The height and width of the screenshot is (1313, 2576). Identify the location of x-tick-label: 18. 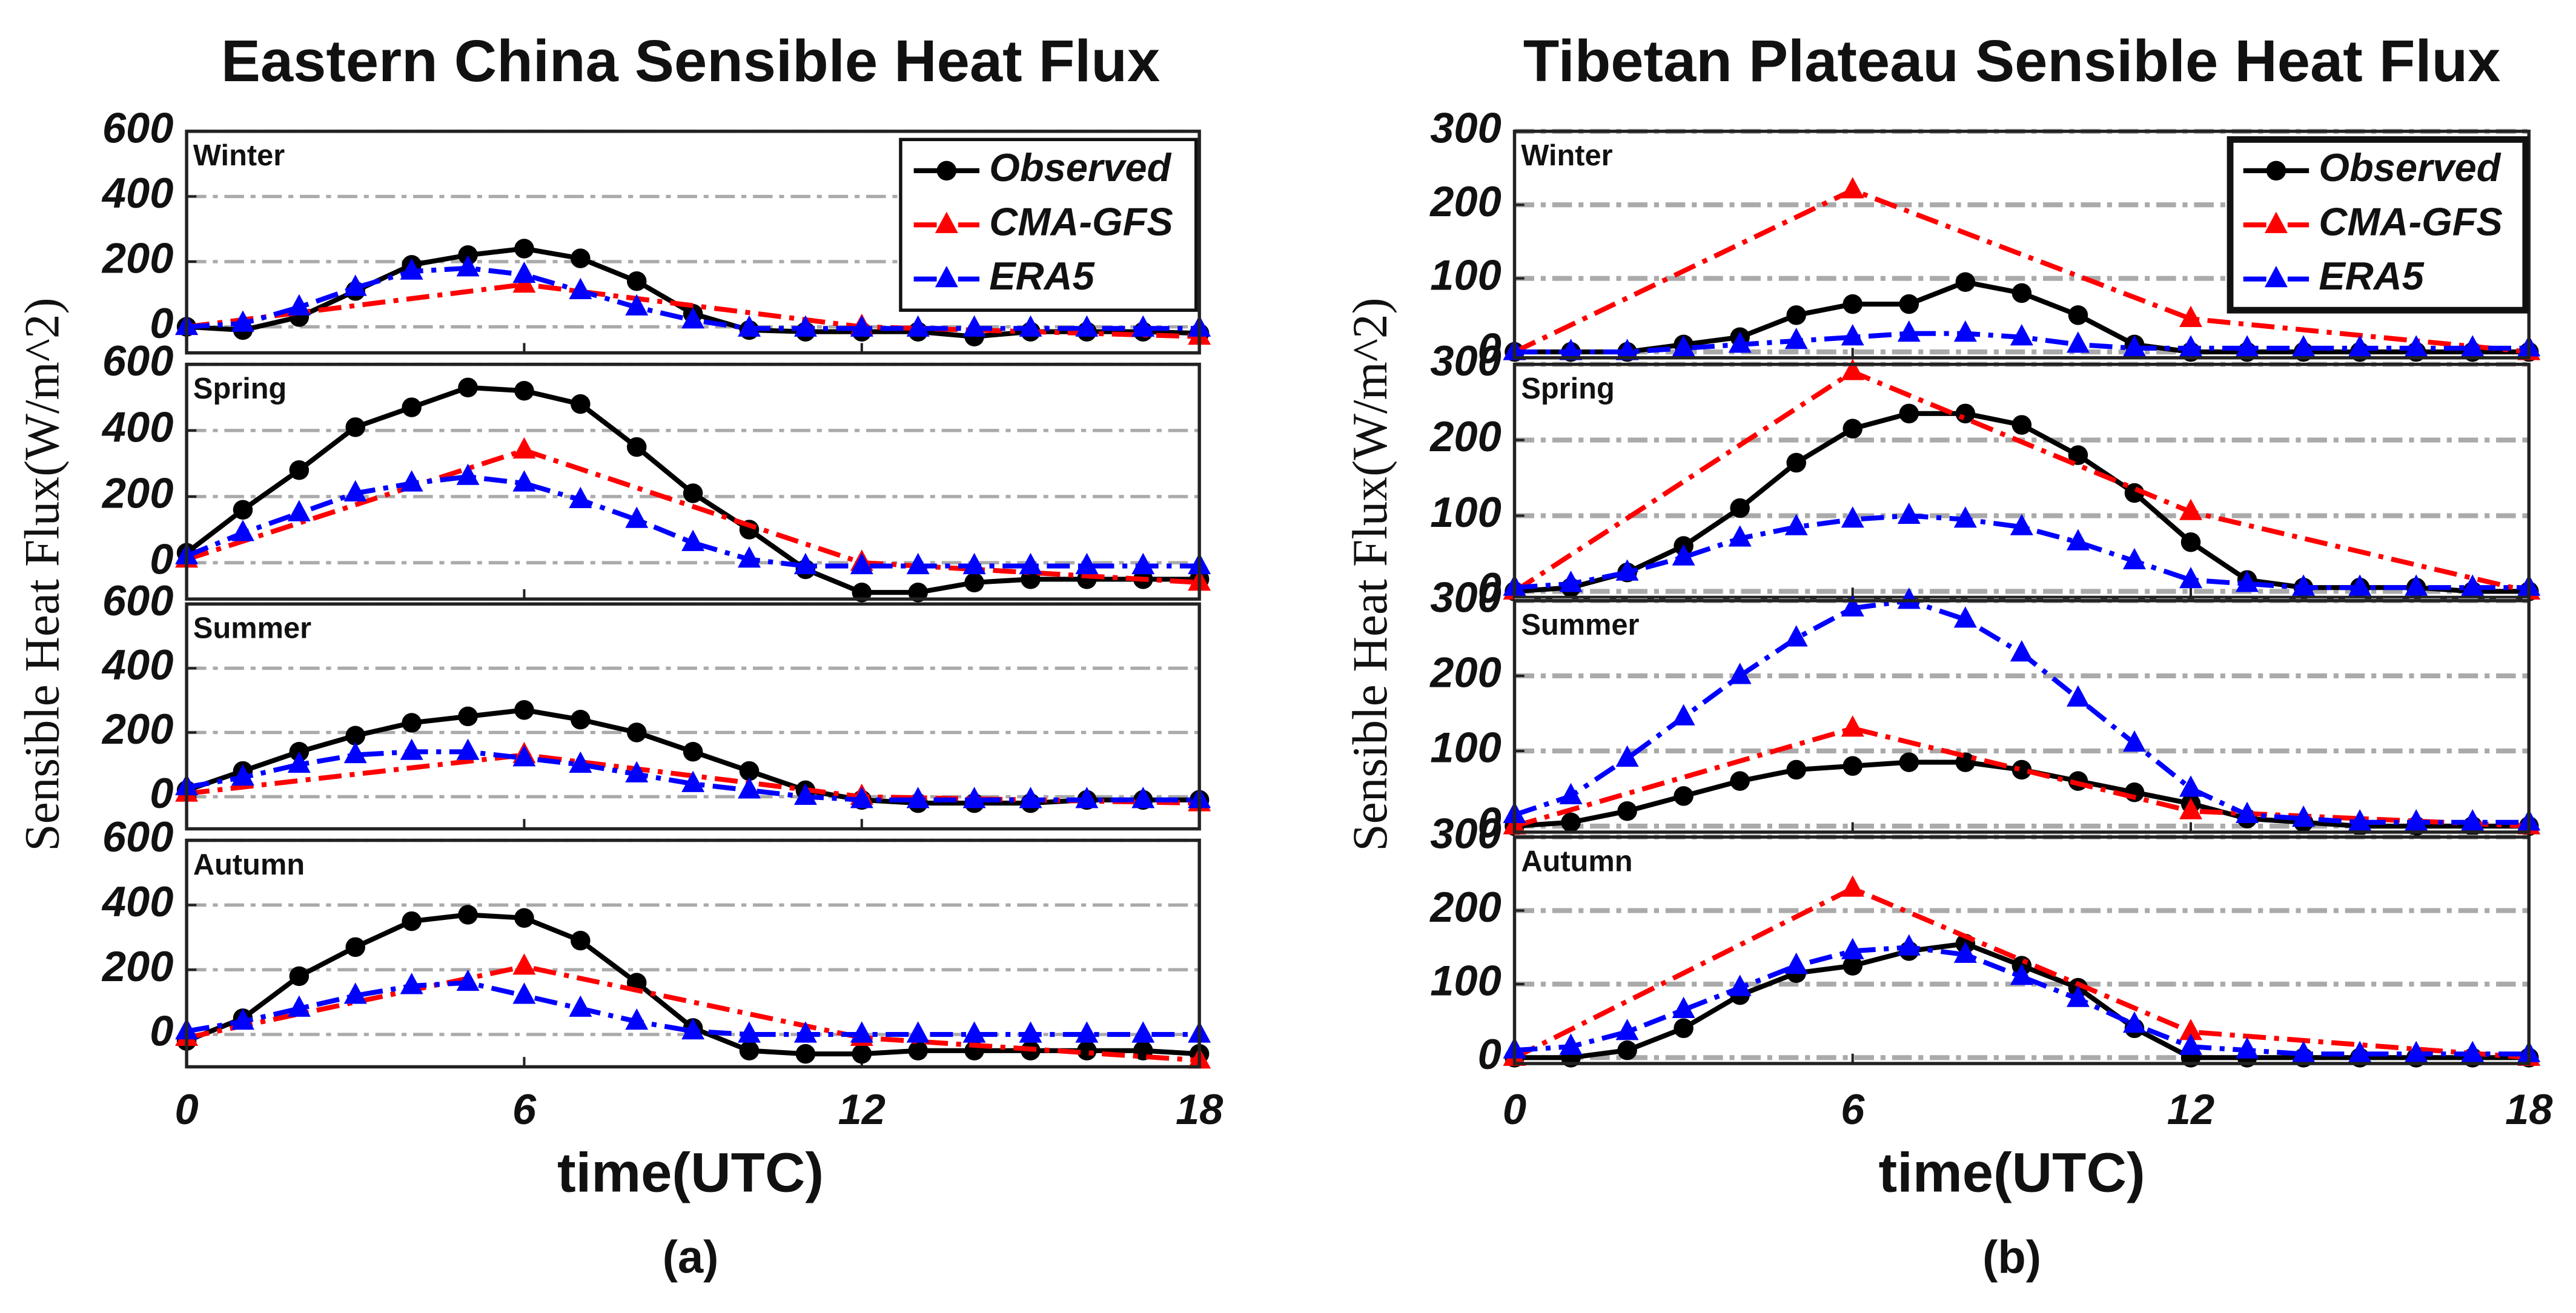
(2529, 1109).